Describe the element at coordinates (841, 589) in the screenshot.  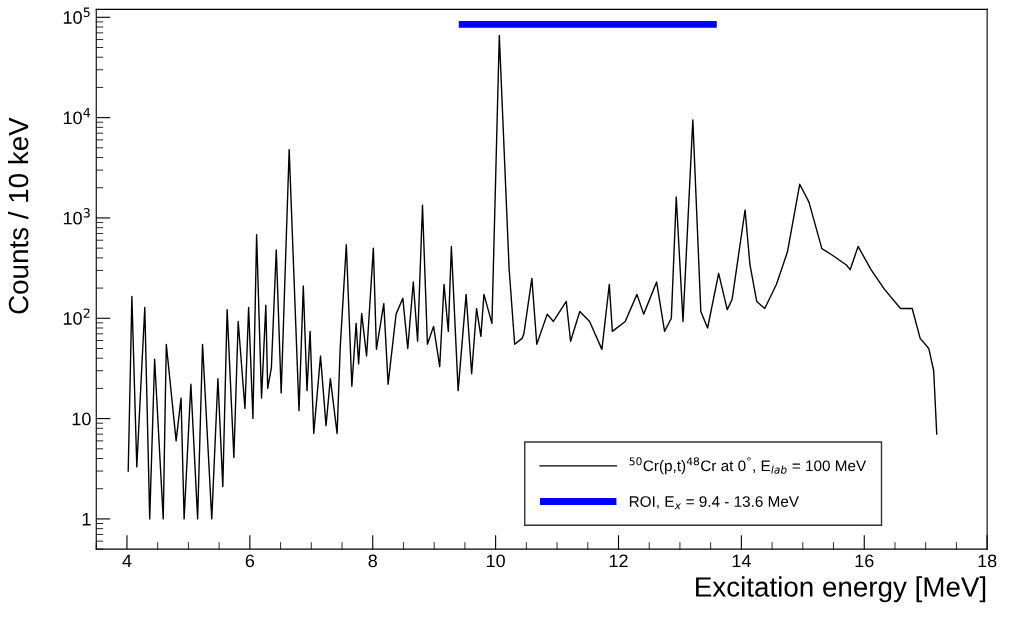
I see `x-axis-title: Excitation energy [MeV]` at that location.